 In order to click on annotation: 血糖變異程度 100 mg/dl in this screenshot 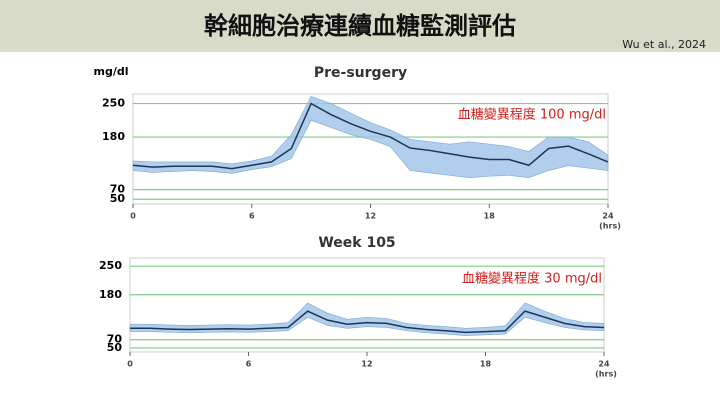, I will do `click(532, 115)`.